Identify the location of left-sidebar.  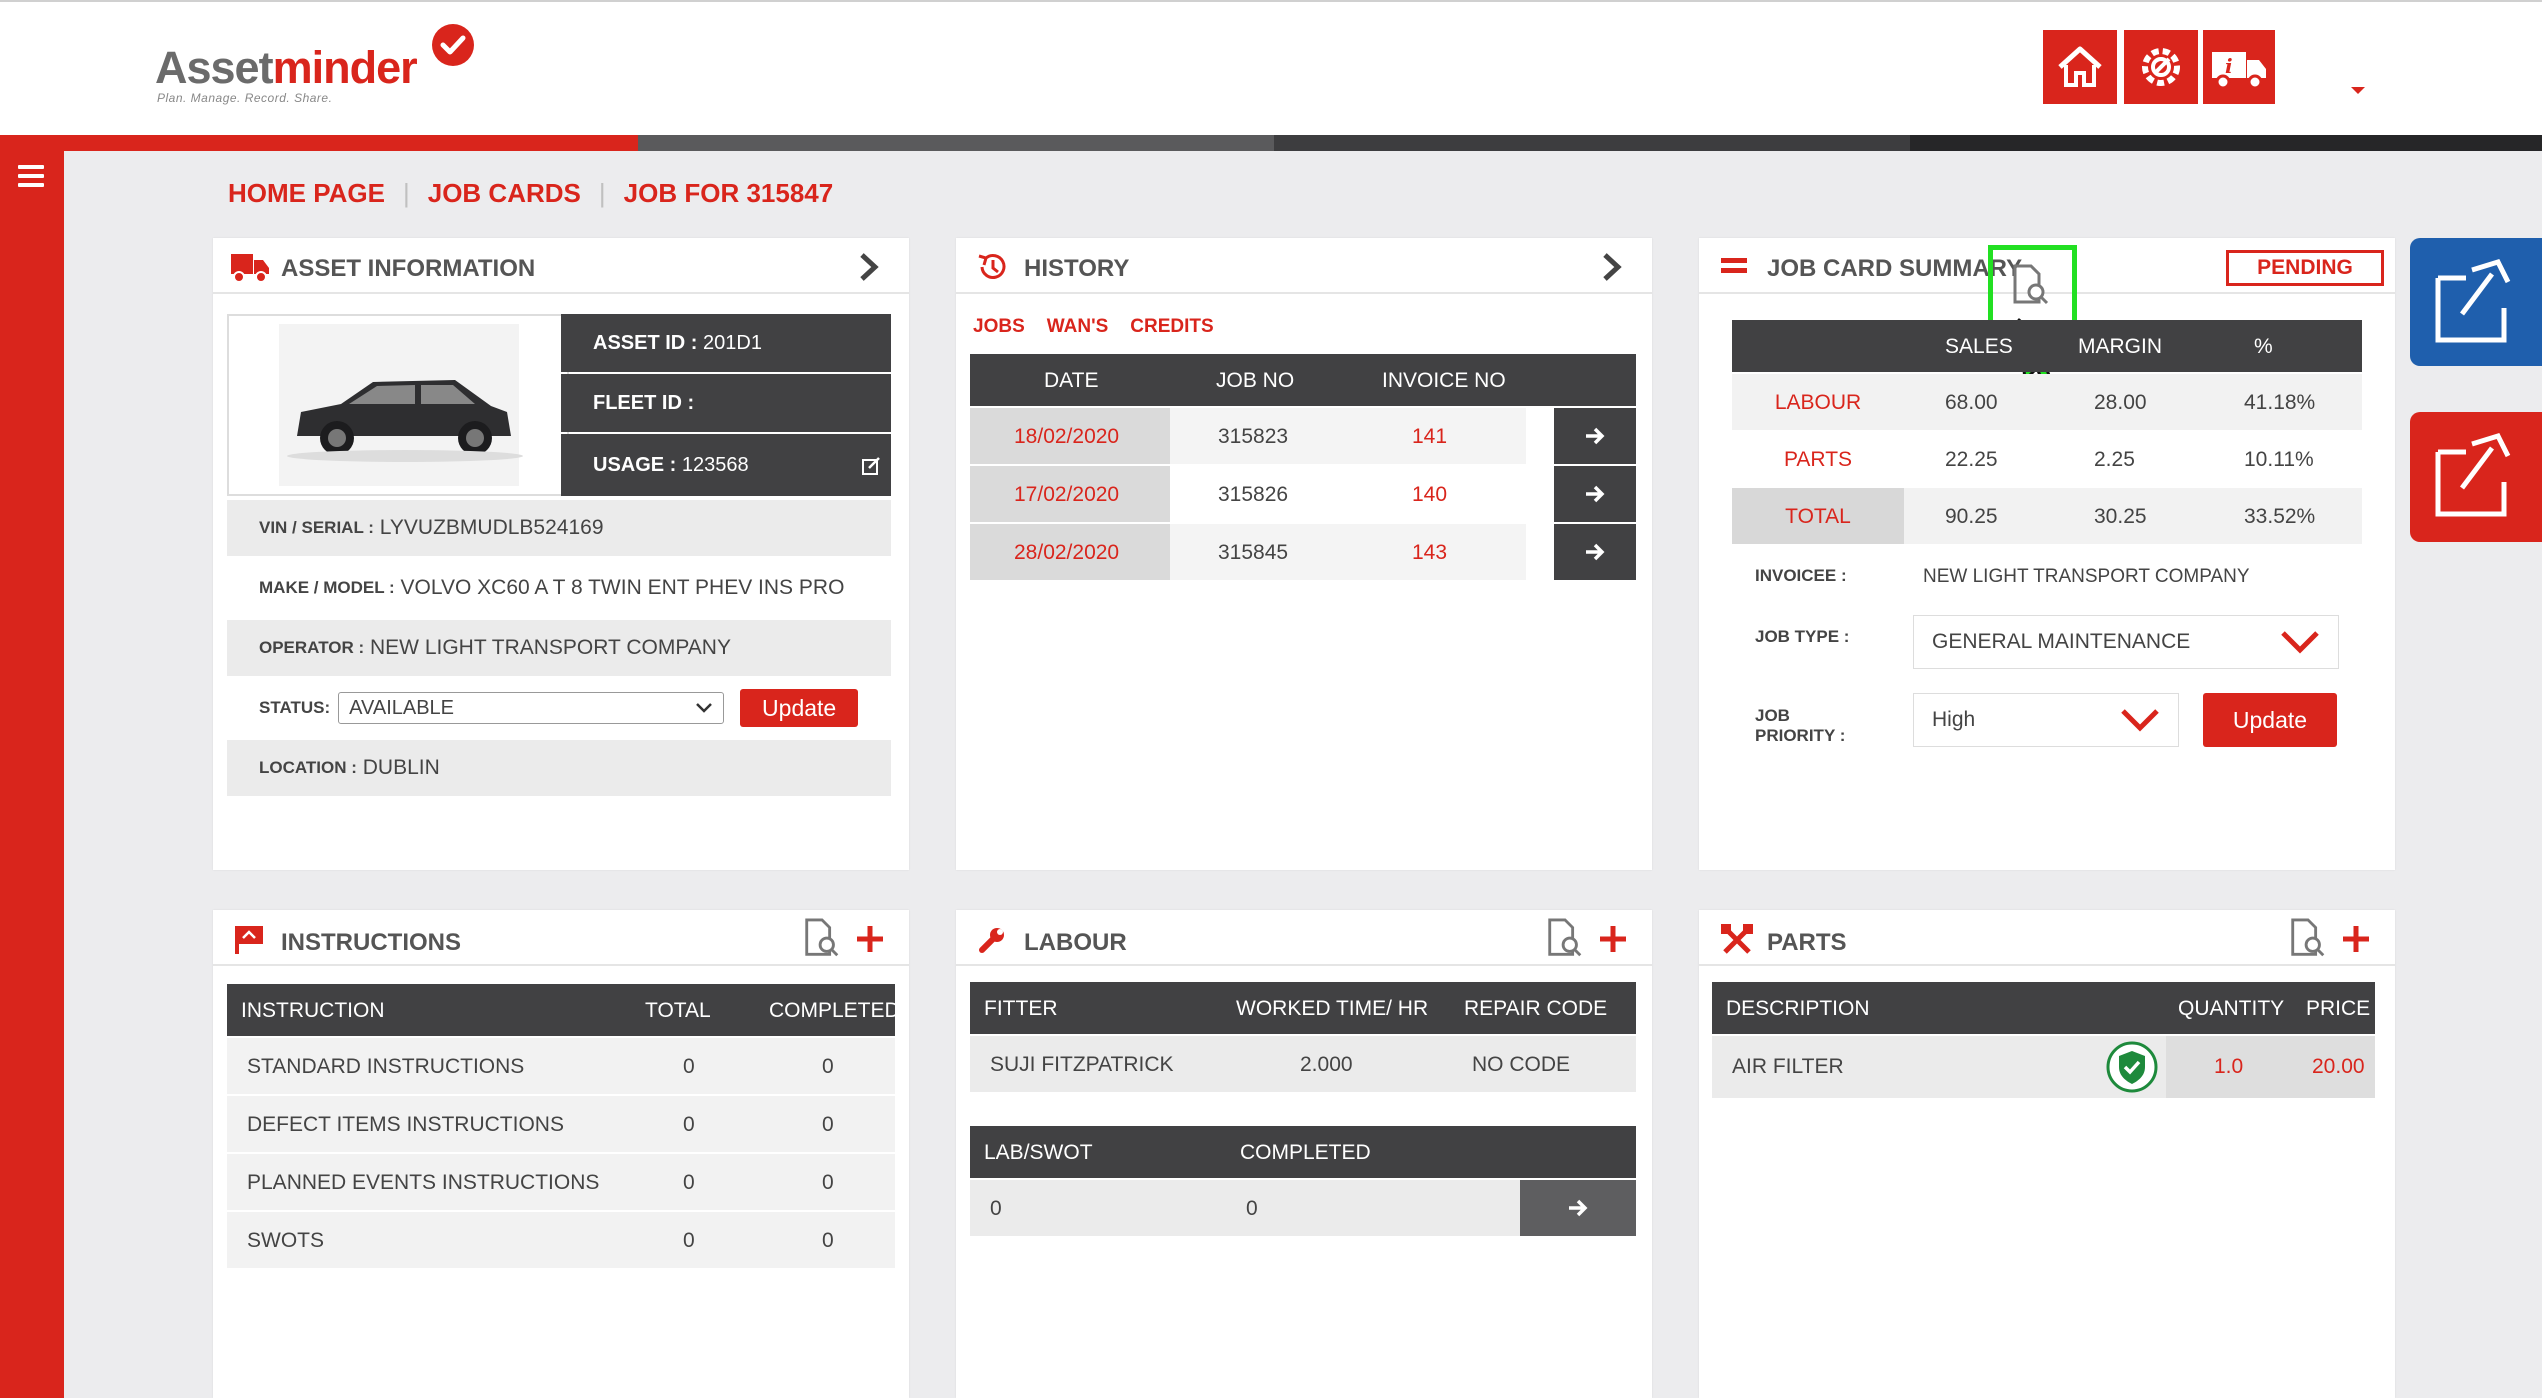
(32, 774).